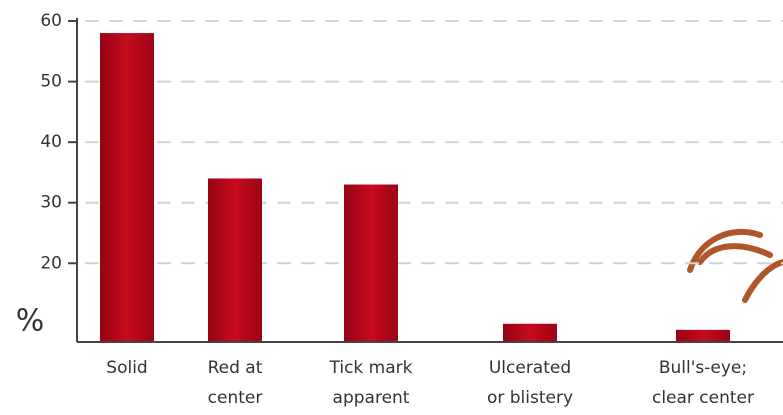  Describe the element at coordinates (235, 368) in the screenshot. I see `x-tick-label: Red at` at that location.